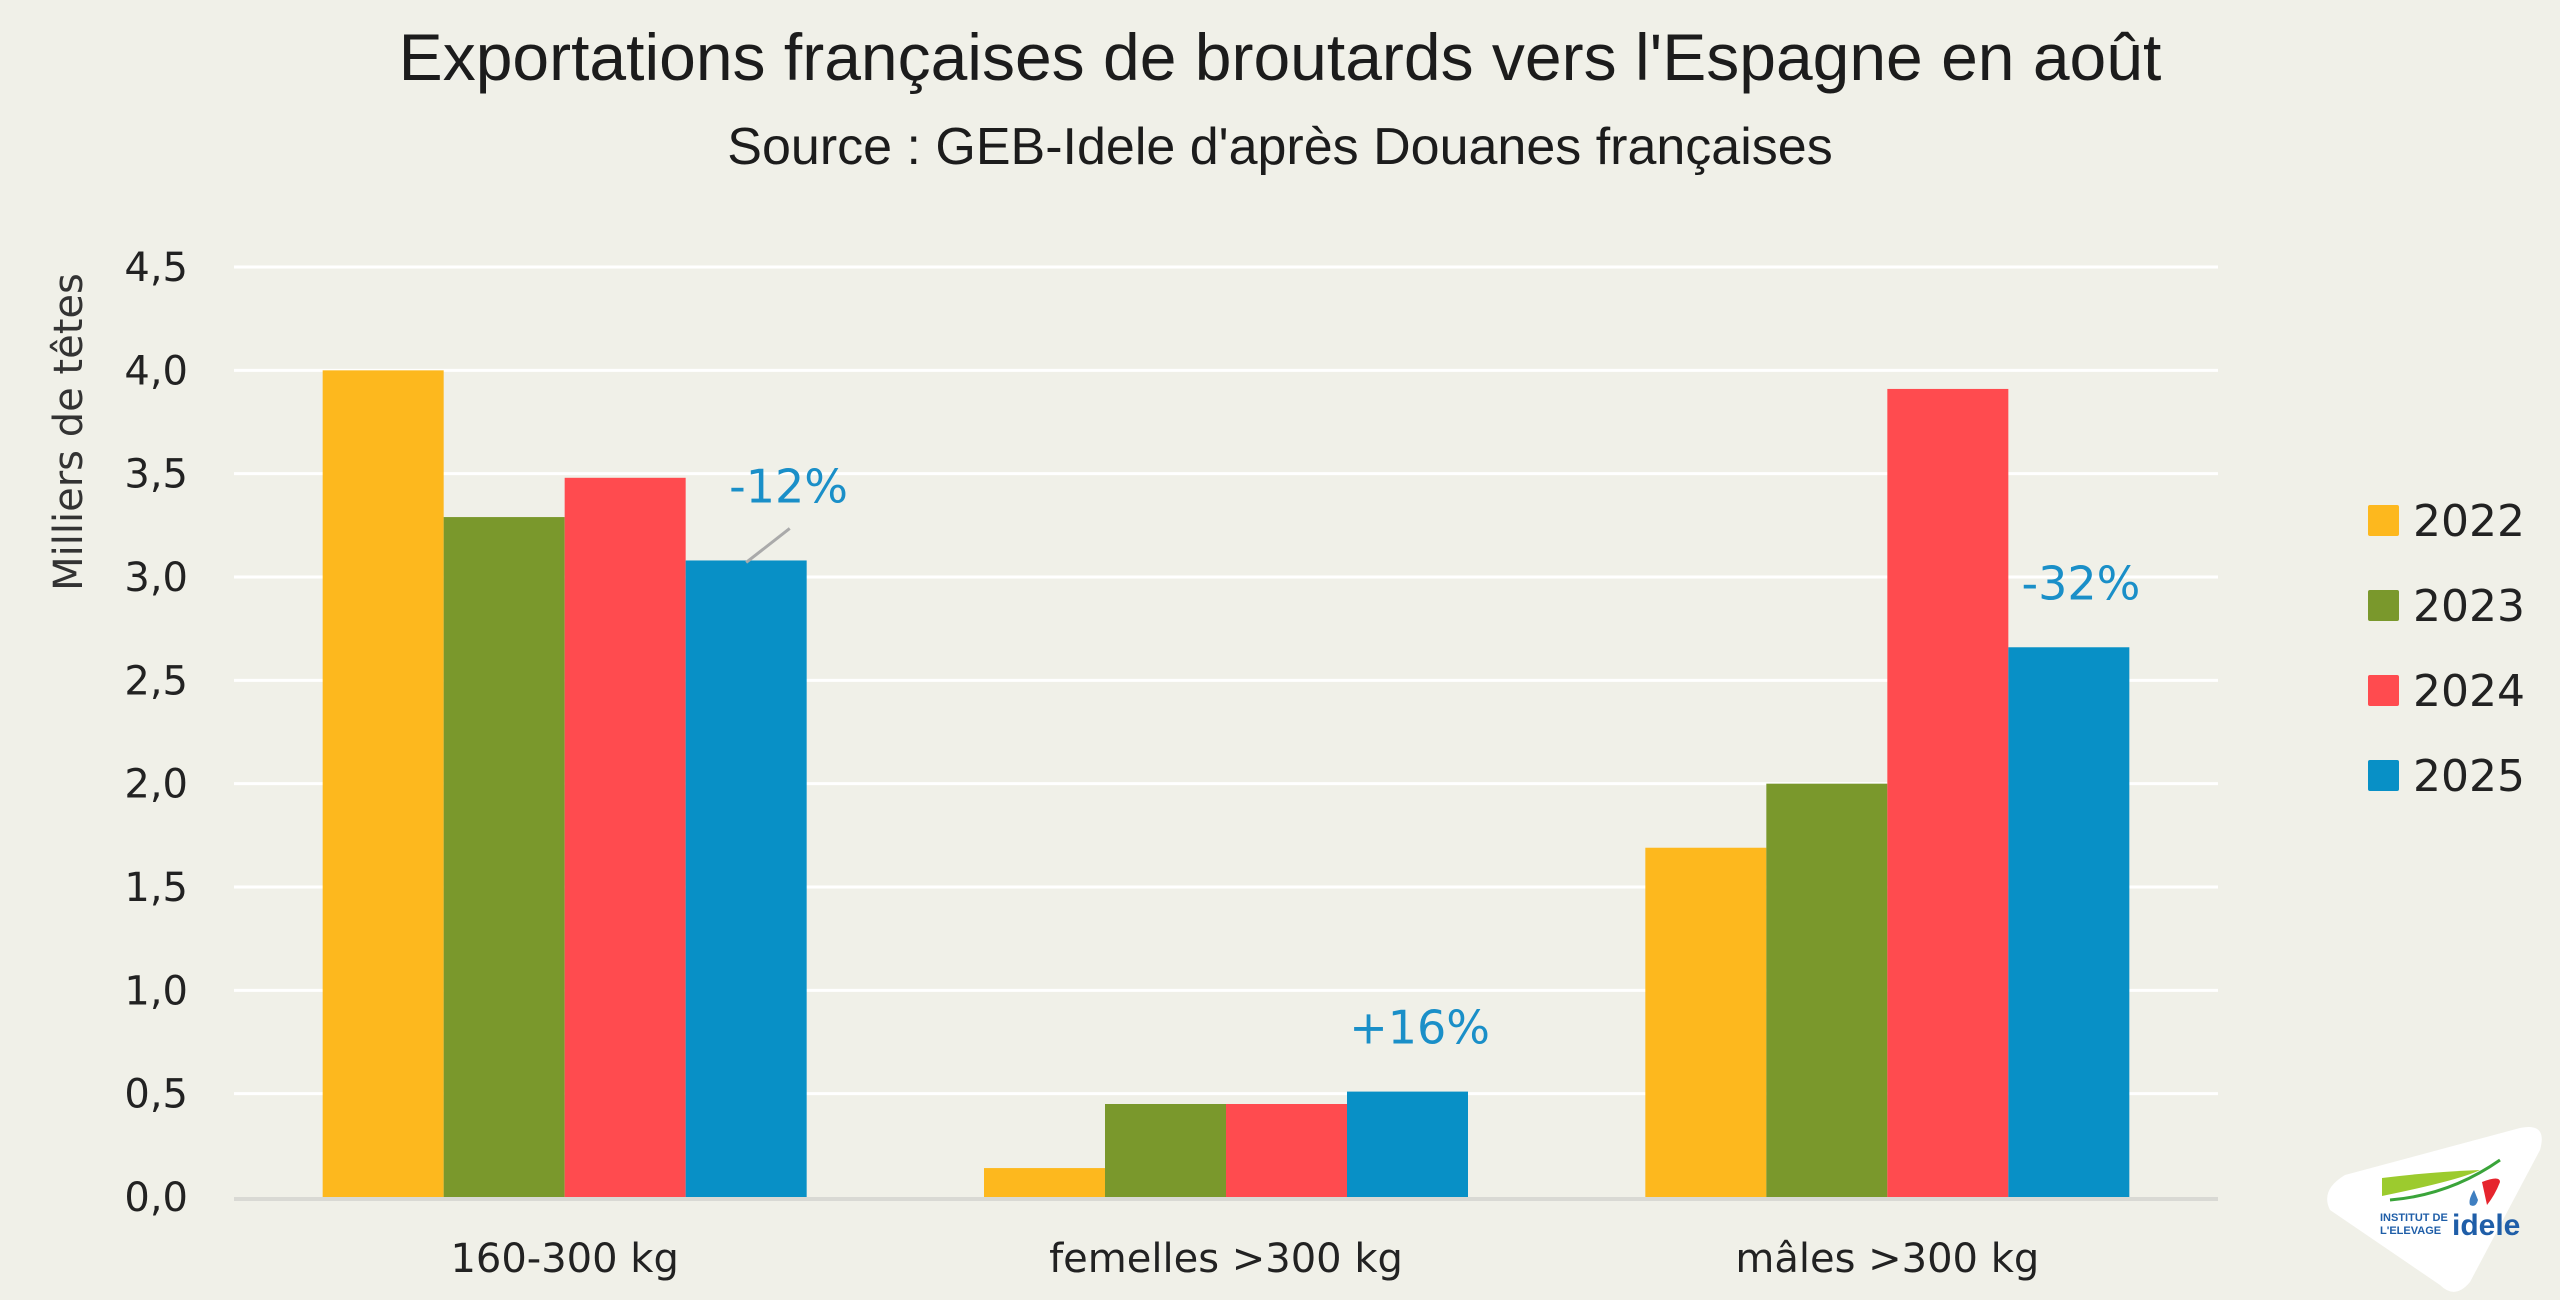  What do you see at coordinates (69, 432) in the screenshot?
I see `y-axis-label: Milliers de têtes` at bounding box center [69, 432].